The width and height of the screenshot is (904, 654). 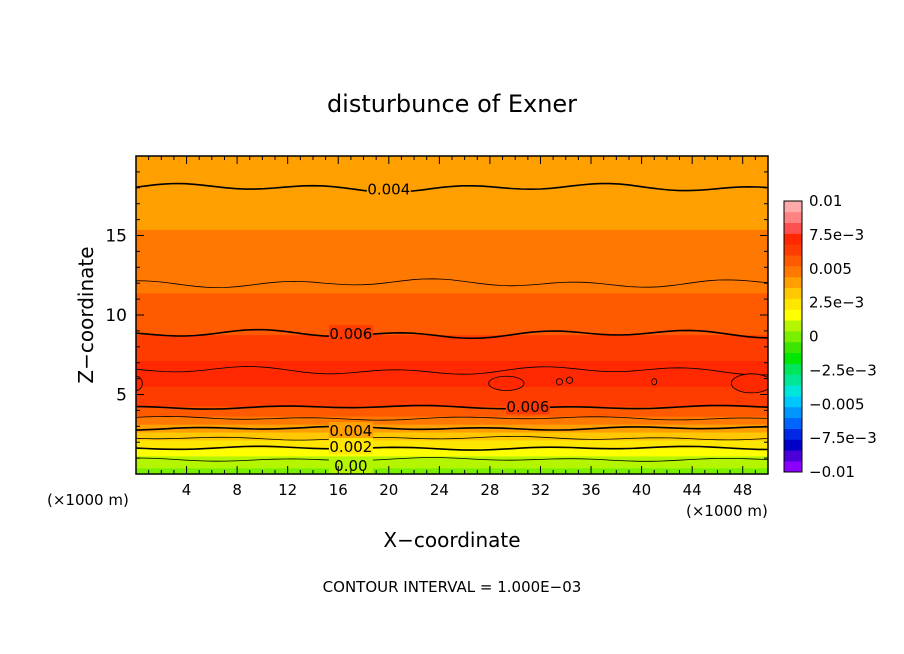 I want to click on colorbar-label: −0.005, so click(x=837, y=404).